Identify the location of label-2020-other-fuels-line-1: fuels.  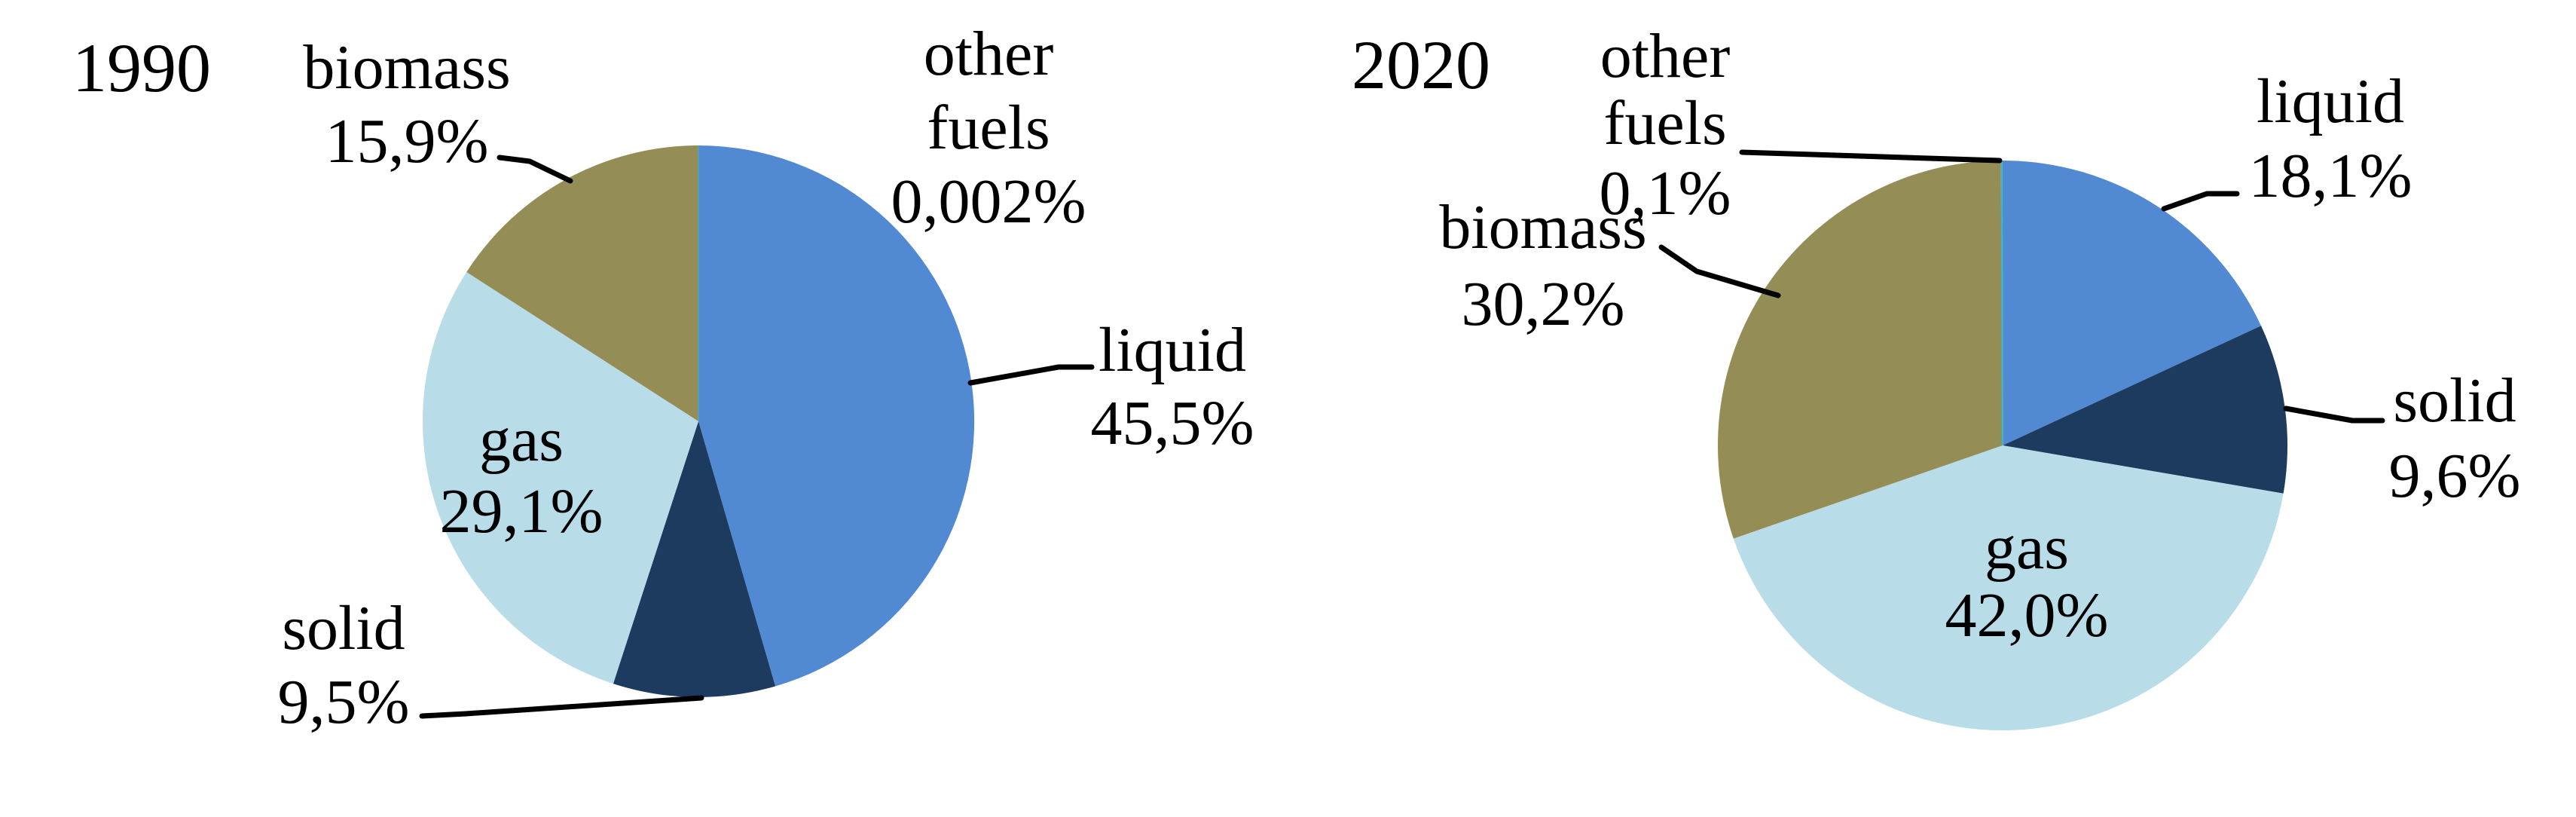
(1664, 123).